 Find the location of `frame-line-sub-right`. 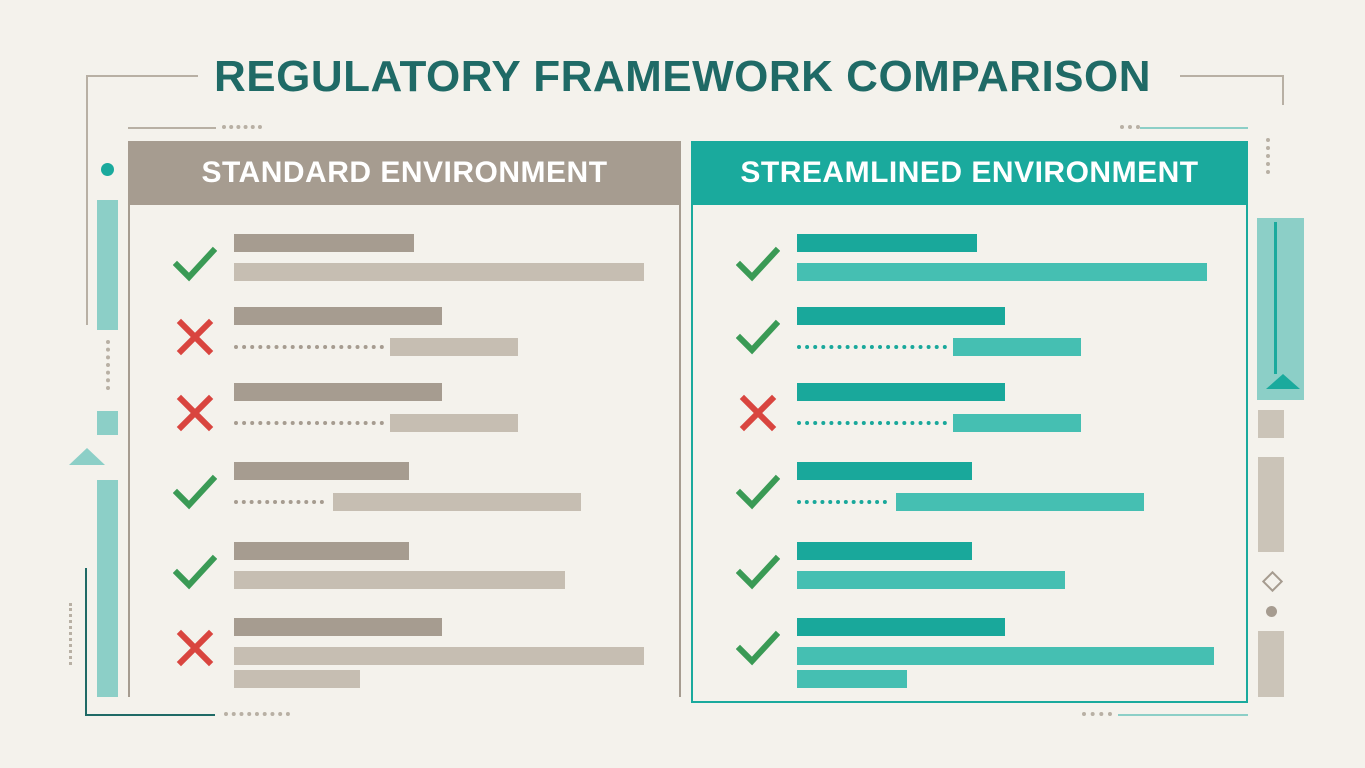

frame-line-sub-right is located at coordinates (1194, 128).